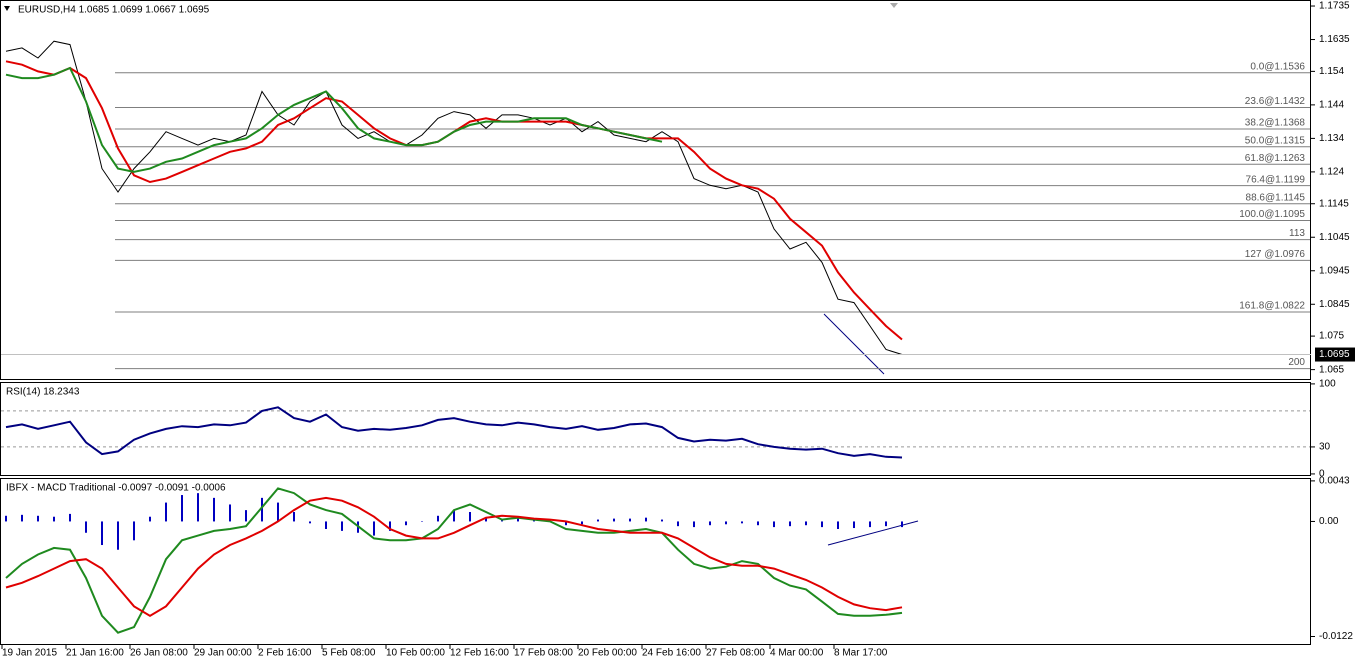  I want to click on last-price-box, so click(1335, 354).